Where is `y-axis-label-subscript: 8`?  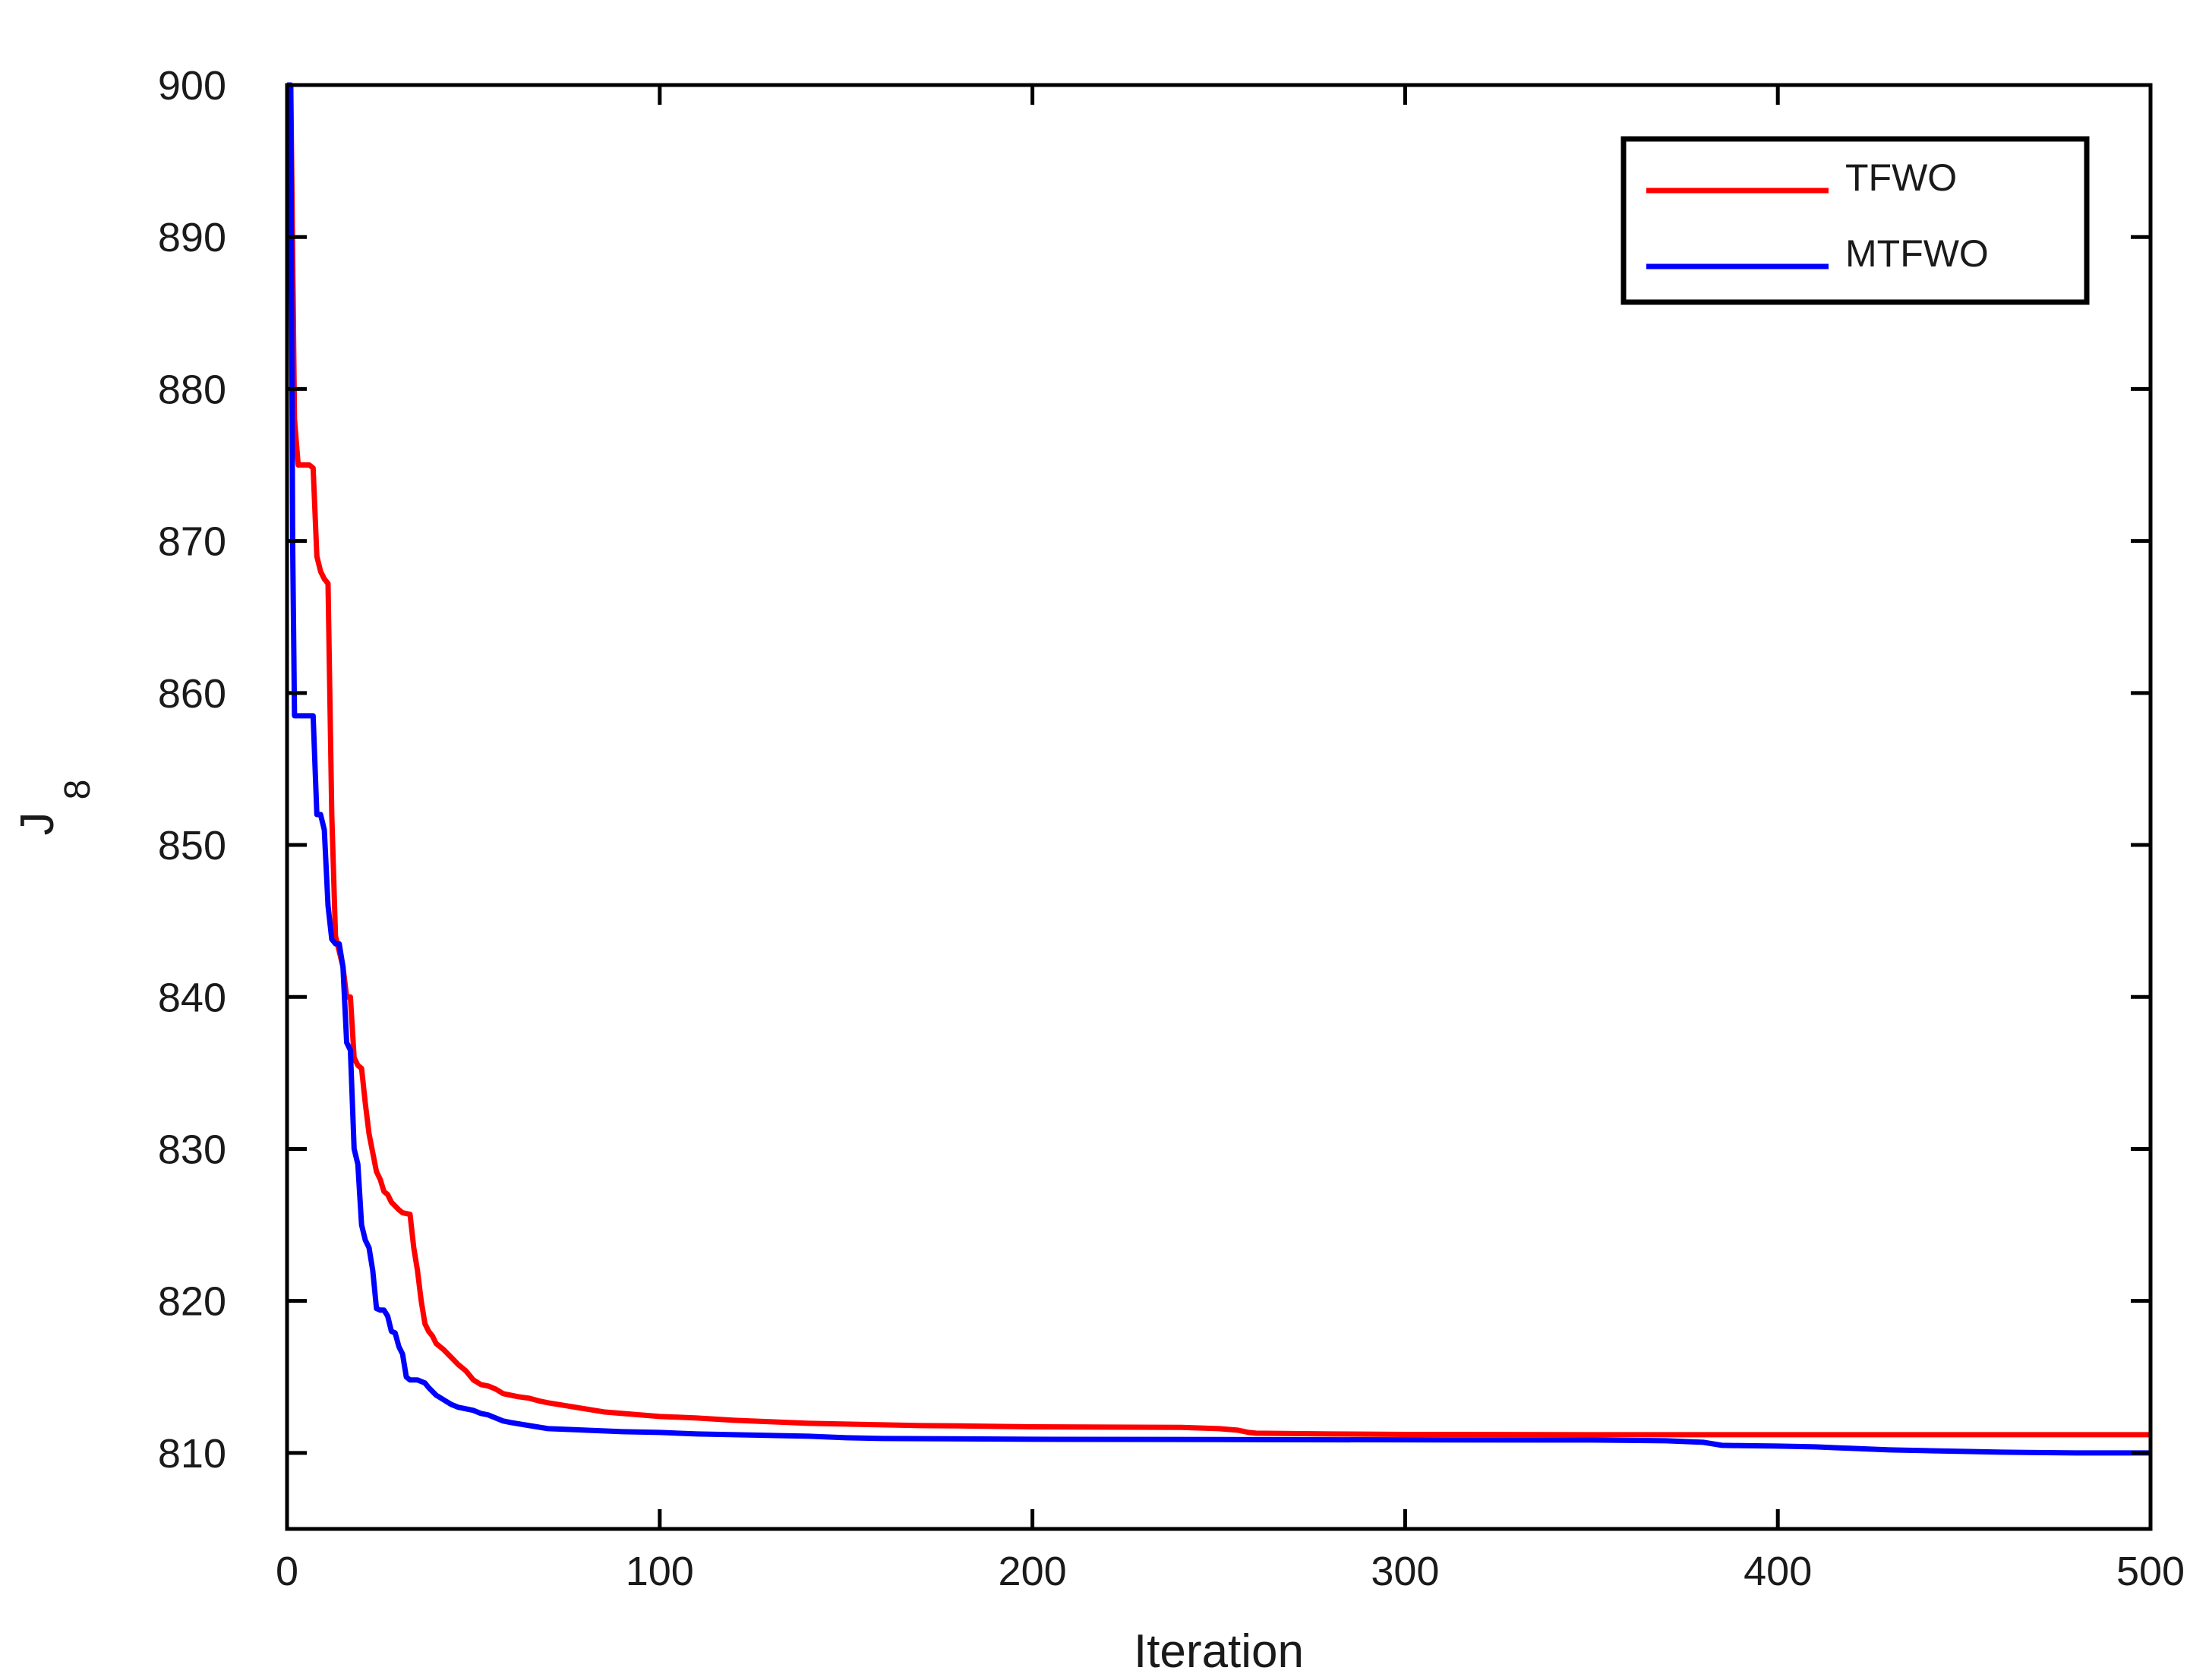
y-axis-label-subscript: 8 is located at coordinates (78, 790).